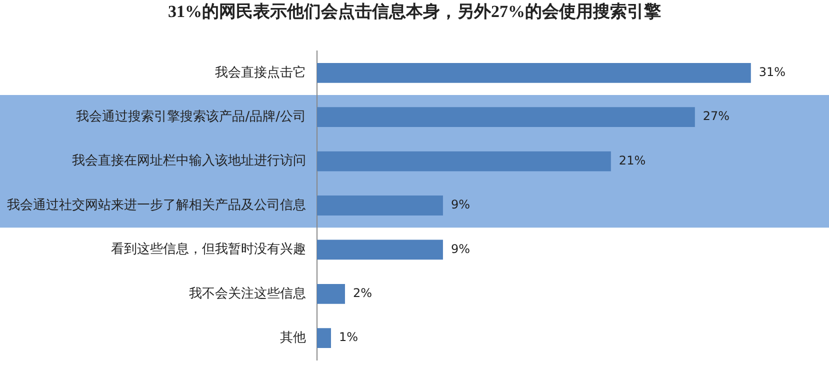 The height and width of the screenshot is (371, 829). I want to click on y-tick-label: 我会通过社交网站来进一步了解相关产品及公司信息, so click(156, 204).